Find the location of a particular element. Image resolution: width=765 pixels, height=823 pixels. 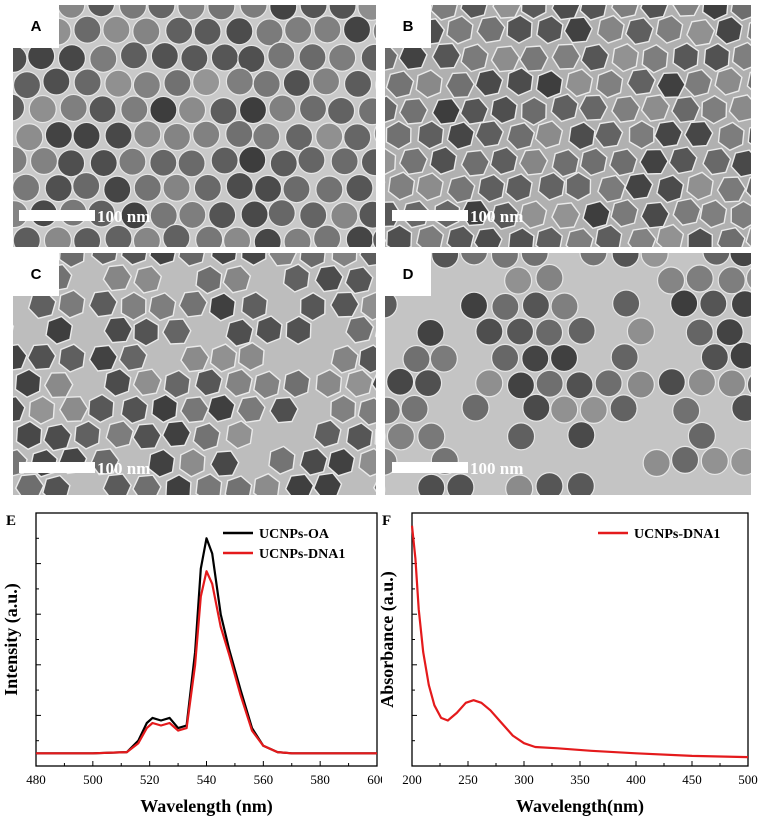

tem-image-d is located at coordinates (568, 374).